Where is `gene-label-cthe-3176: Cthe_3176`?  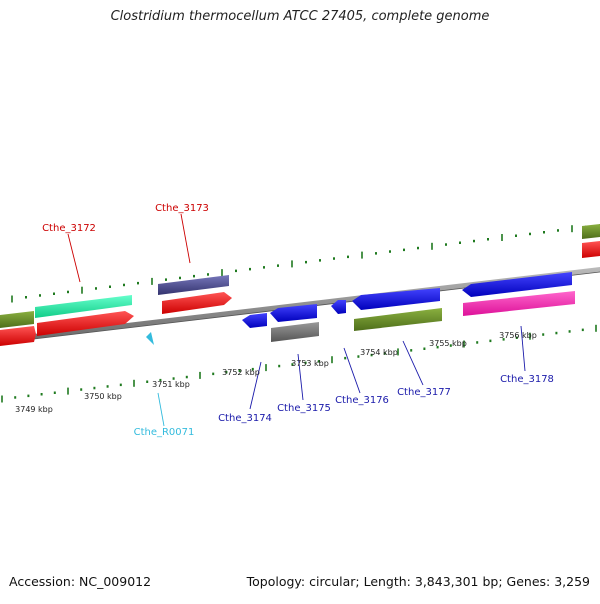
gene-label-cthe-3176: Cthe_3176 is located at coordinates (362, 400).